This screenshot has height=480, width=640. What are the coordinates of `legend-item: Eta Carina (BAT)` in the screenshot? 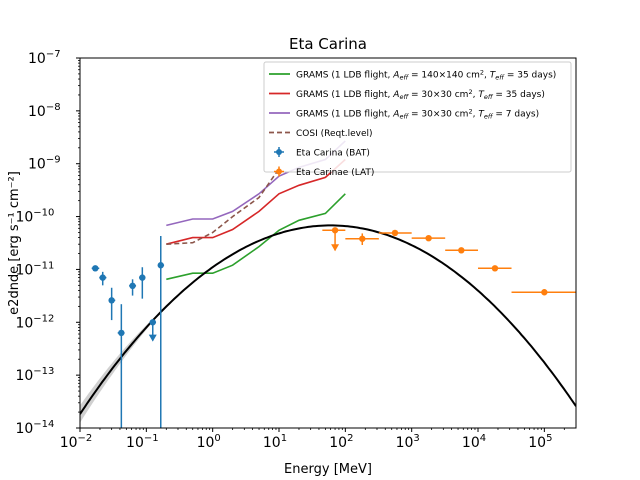 It's located at (322, 153).